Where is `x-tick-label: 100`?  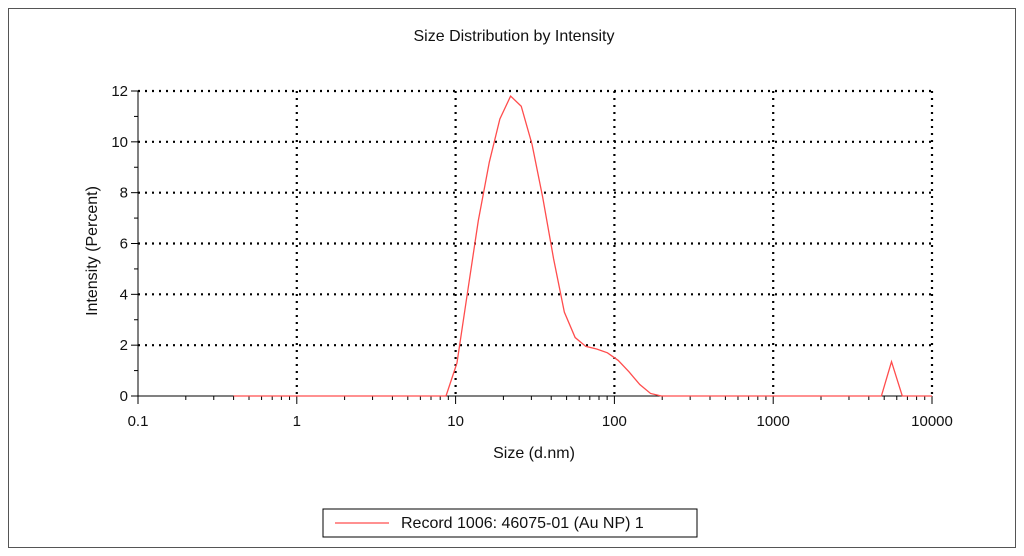
x-tick-label: 100 is located at coordinates (614, 421).